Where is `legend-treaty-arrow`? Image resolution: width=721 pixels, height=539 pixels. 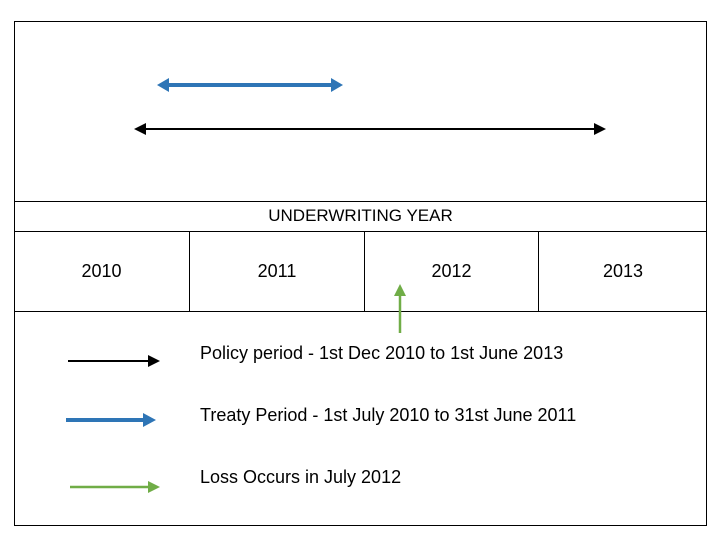 legend-treaty-arrow is located at coordinates (111, 420).